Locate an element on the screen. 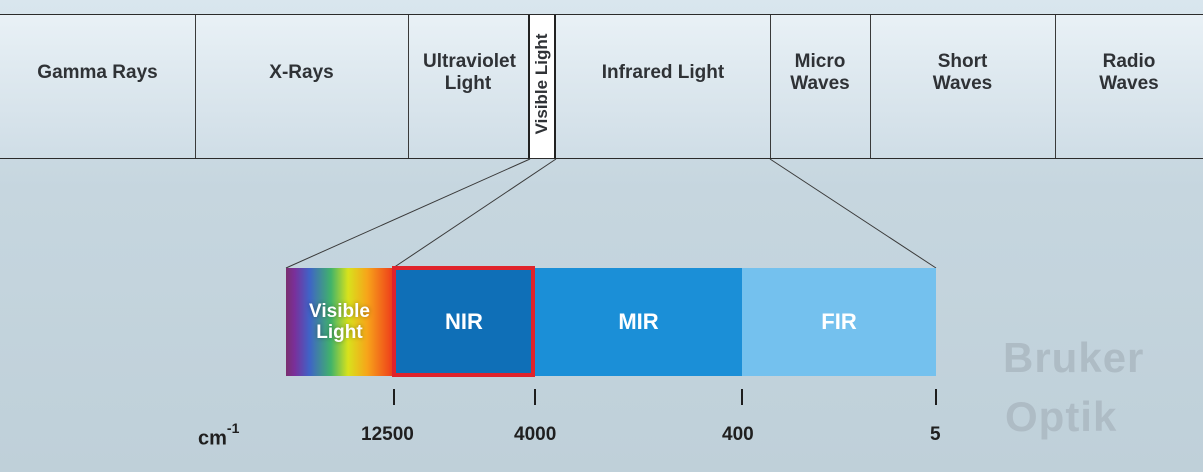 The image size is (1203, 472). band-label: X-Rays is located at coordinates (301, 72).